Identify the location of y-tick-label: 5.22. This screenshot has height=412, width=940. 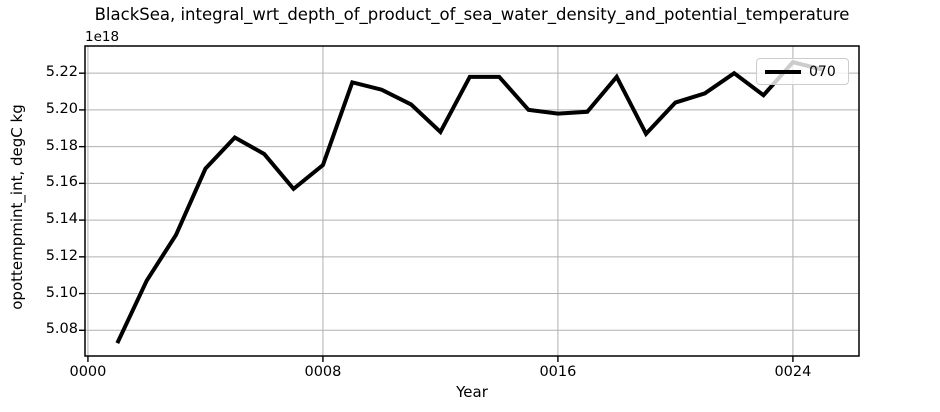
(61, 72).